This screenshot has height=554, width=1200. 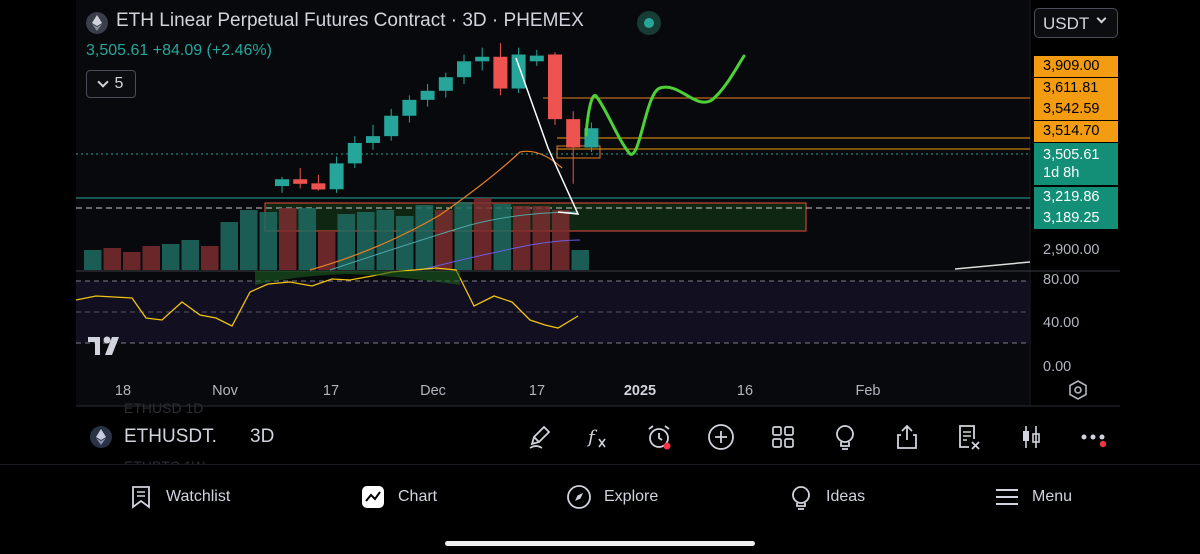 What do you see at coordinates (592, 437) in the screenshot?
I see `svg-text: f` at bounding box center [592, 437].